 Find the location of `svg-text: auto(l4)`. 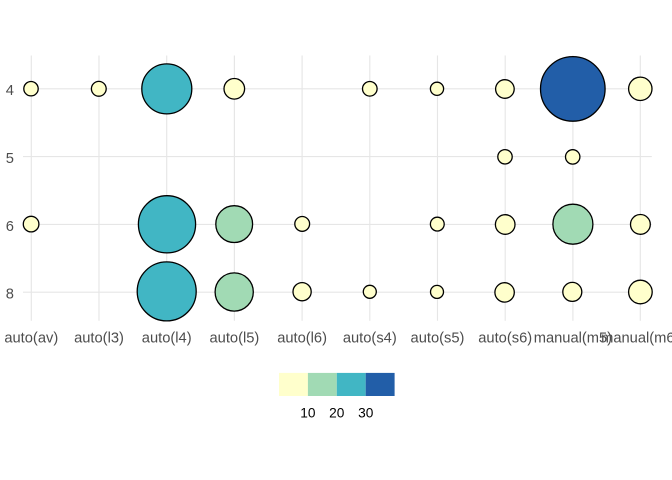

svg-text: auto(l4) is located at coordinates (167, 339).